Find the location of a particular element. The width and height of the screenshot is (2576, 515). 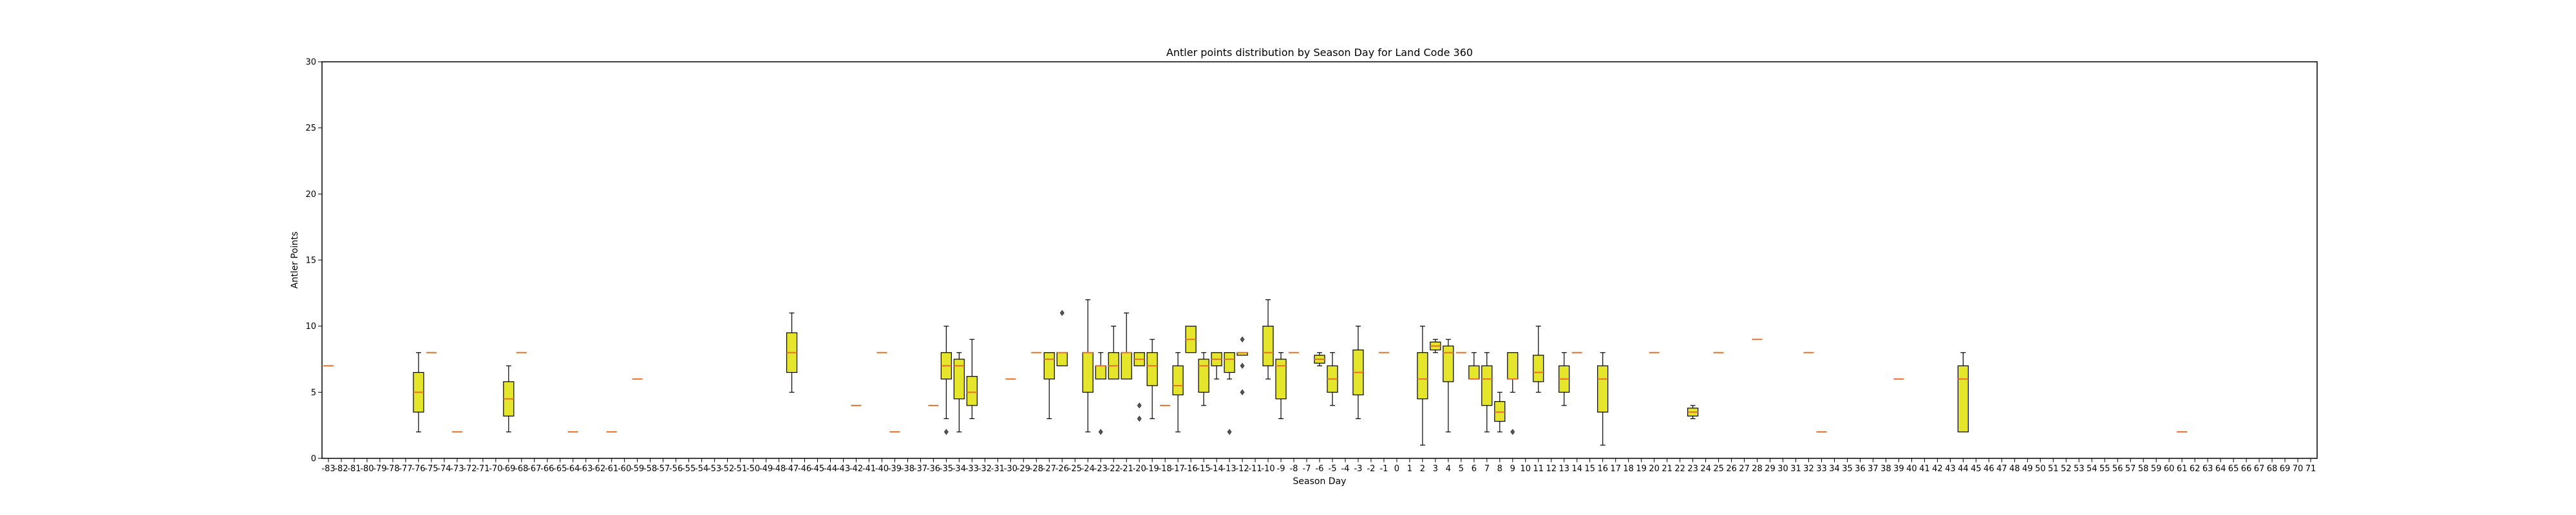

x-tick-label: -48 is located at coordinates (779, 469).